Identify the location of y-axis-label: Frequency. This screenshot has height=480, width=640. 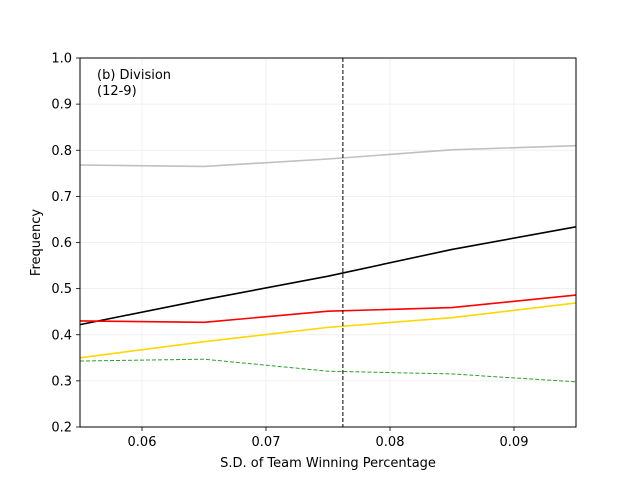
(36, 242).